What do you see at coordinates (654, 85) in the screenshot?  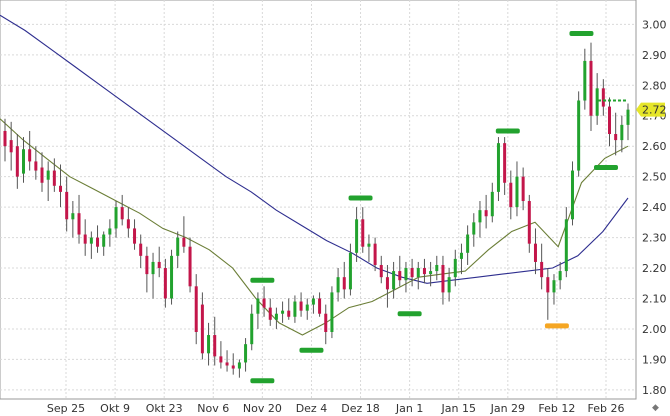 I see `y-tick-label: 2.80` at bounding box center [654, 85].